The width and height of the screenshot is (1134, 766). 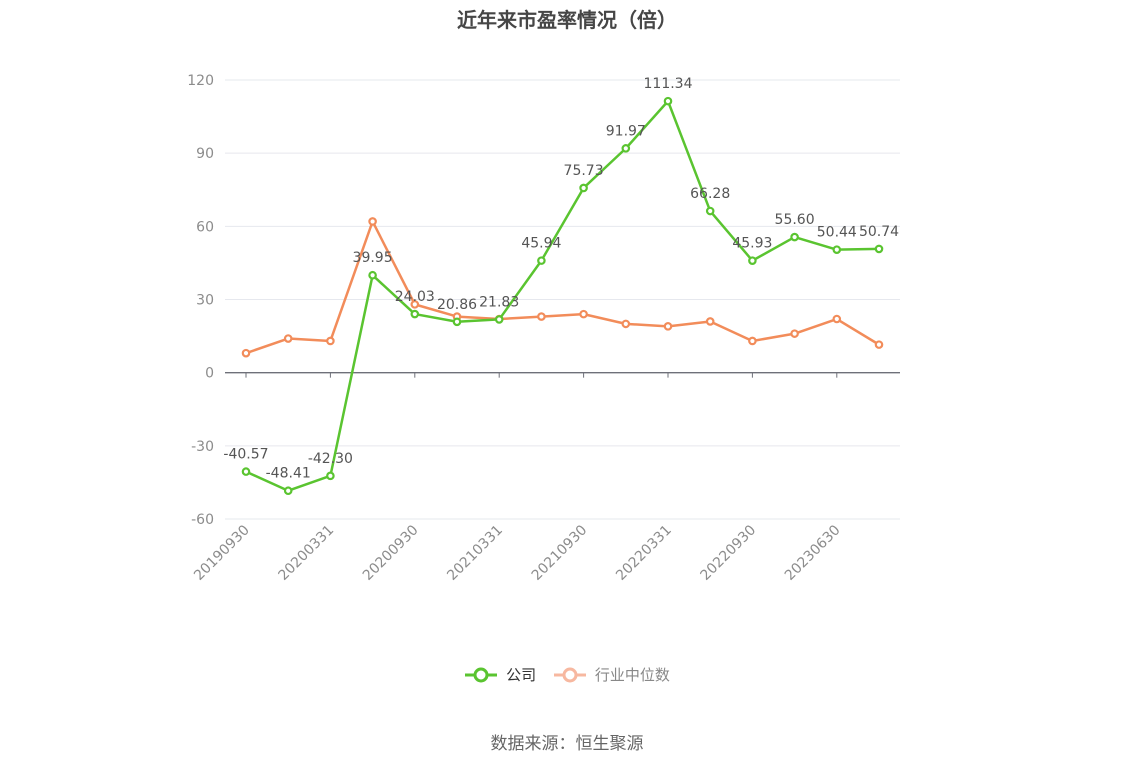 What do you see at coordinates (500, 674) in the screenshot?
I see `legend-item-company: 公司` at bounding box center [500, 674].